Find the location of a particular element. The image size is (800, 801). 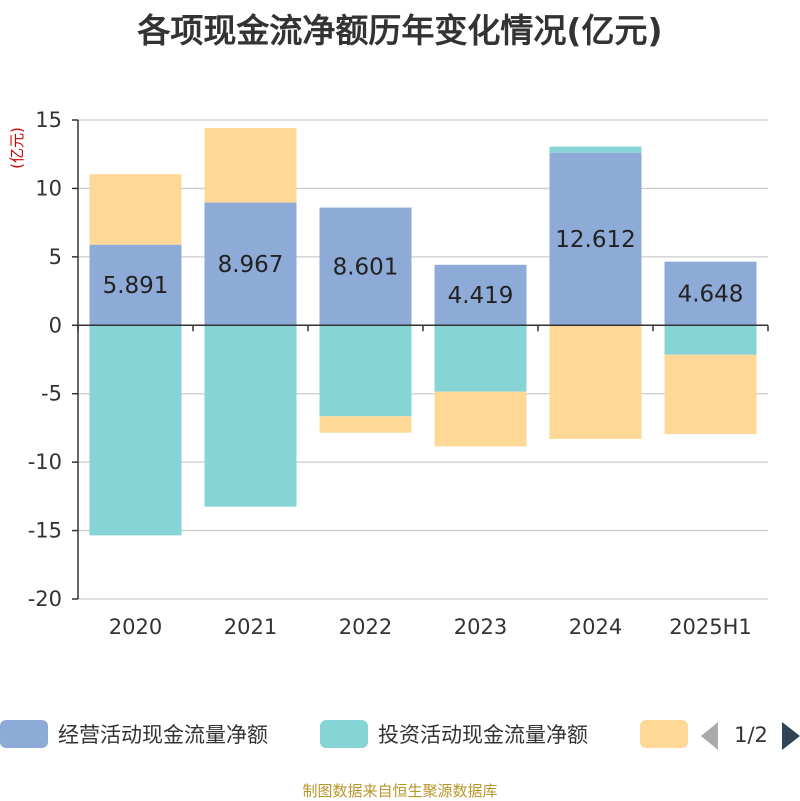

x-tick-label: 2025H1 is located at coordinates (710, 627).